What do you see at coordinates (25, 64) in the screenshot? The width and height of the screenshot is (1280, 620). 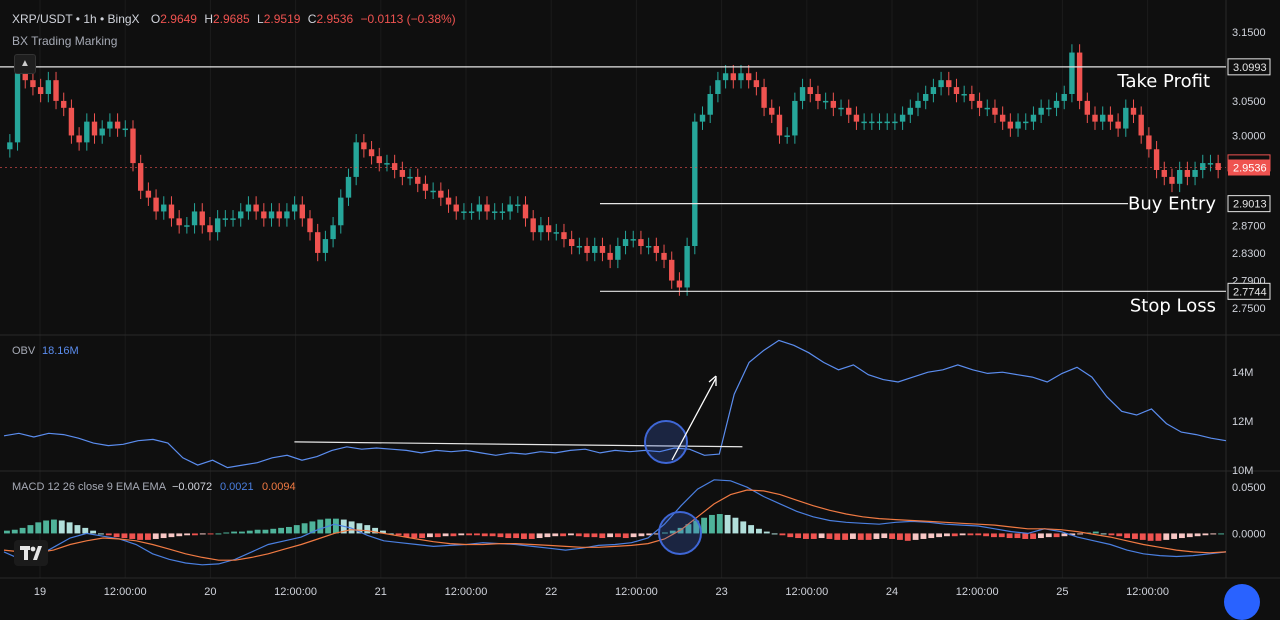 I see `collapse-chevron-icon: ▲` at bounding box center [25, 64].